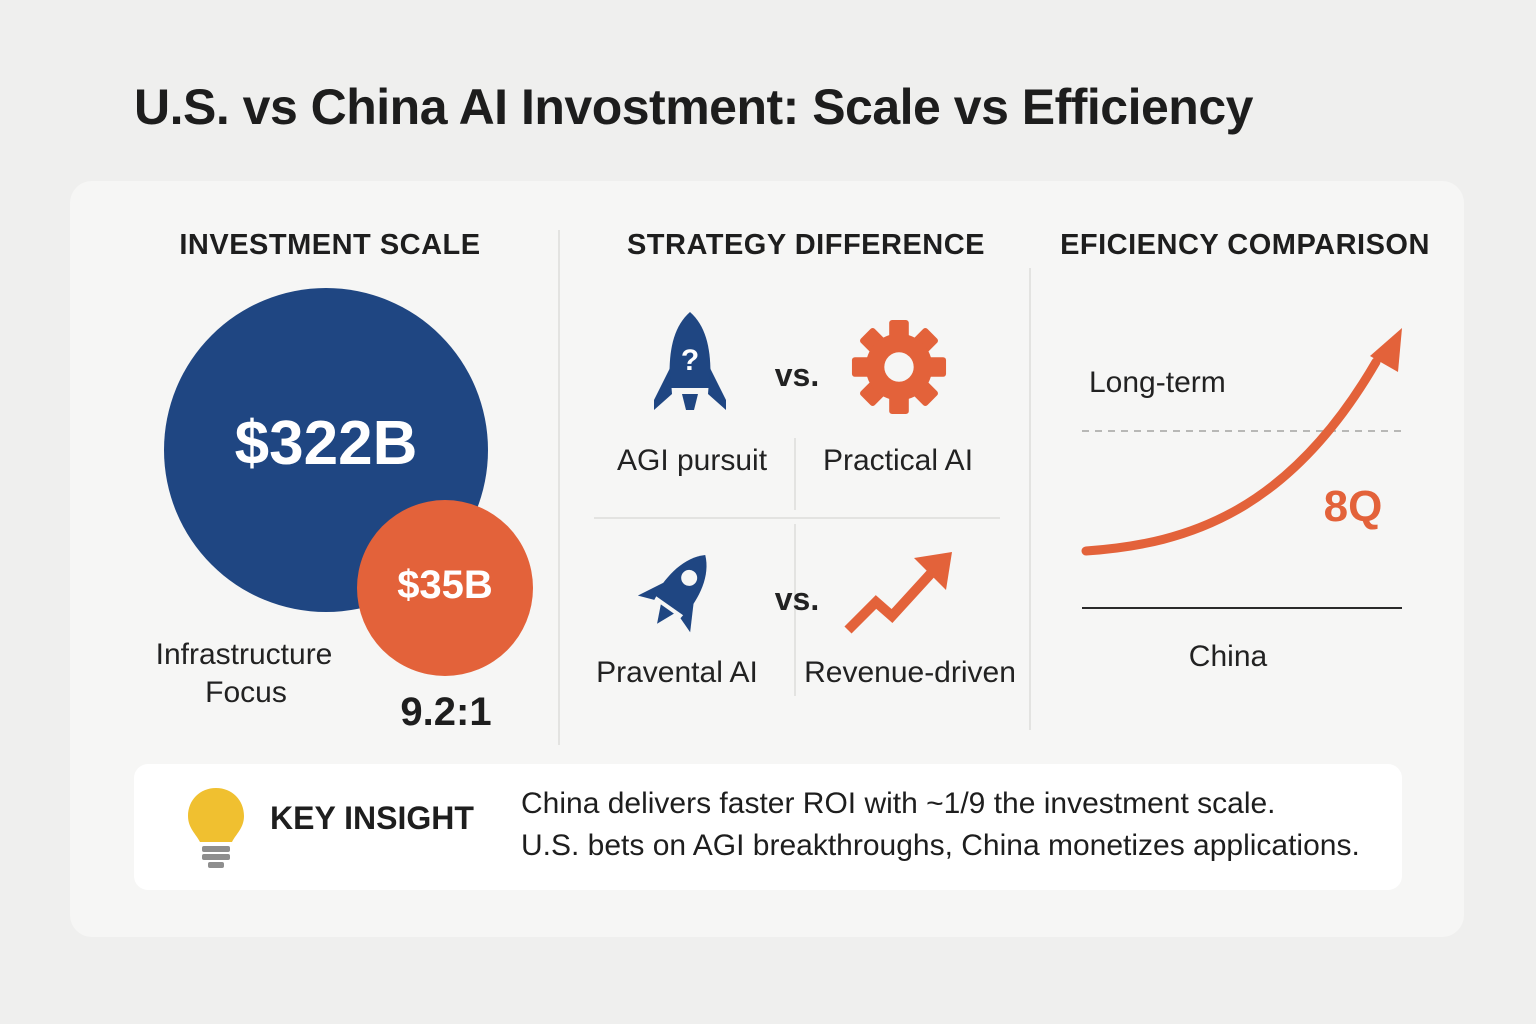 This screenshot has width=1536, height=1024. Describe the element at coordinates (326, 443) in the screenshot. I see `us-investment-amount: $322B` at that location.